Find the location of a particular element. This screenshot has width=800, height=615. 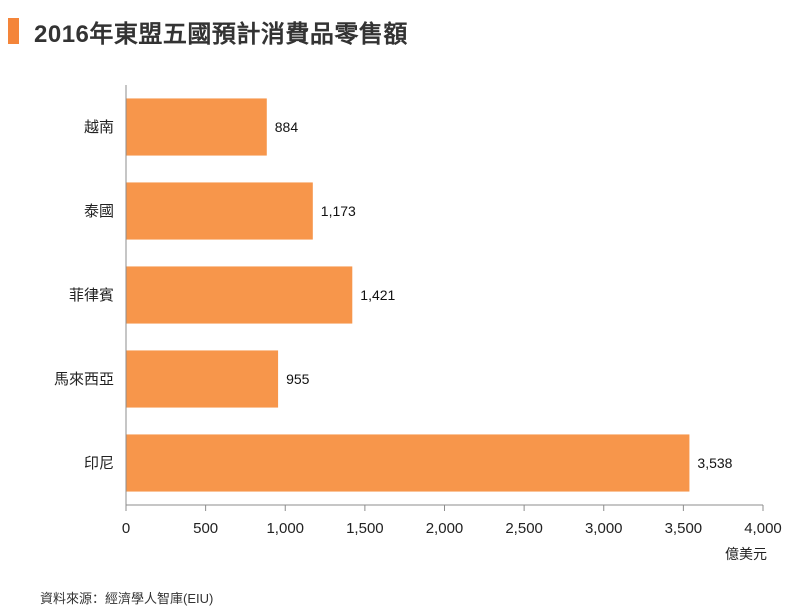

x-tick-label: 0 is located at coordinates (126, 528).